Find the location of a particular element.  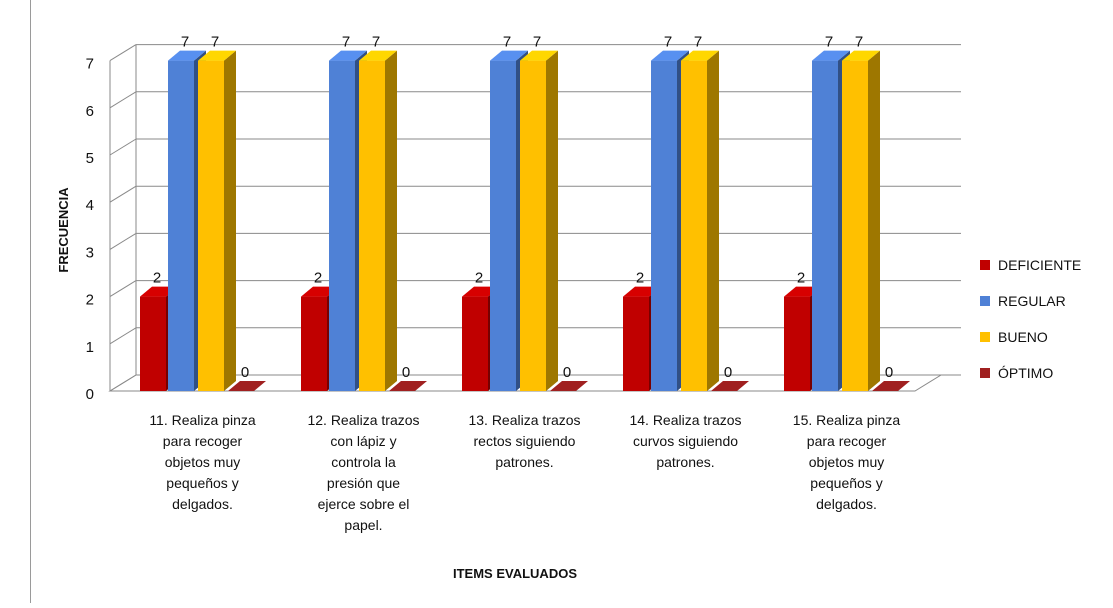

legend-swatch-bueno is located at coordinates (985, 337).